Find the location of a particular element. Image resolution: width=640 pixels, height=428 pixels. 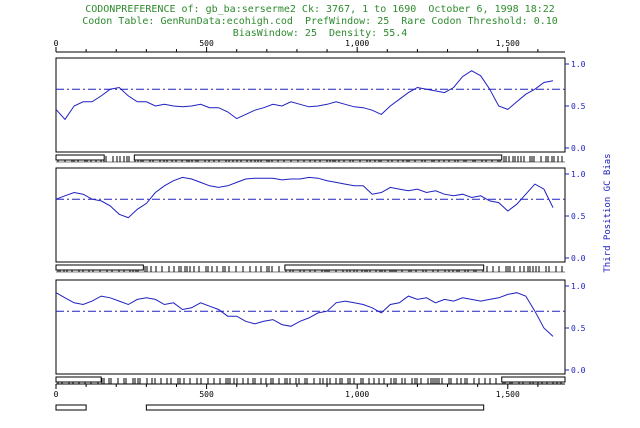

top-axis-tick-label: 0 is located at coordinates (56, 43).